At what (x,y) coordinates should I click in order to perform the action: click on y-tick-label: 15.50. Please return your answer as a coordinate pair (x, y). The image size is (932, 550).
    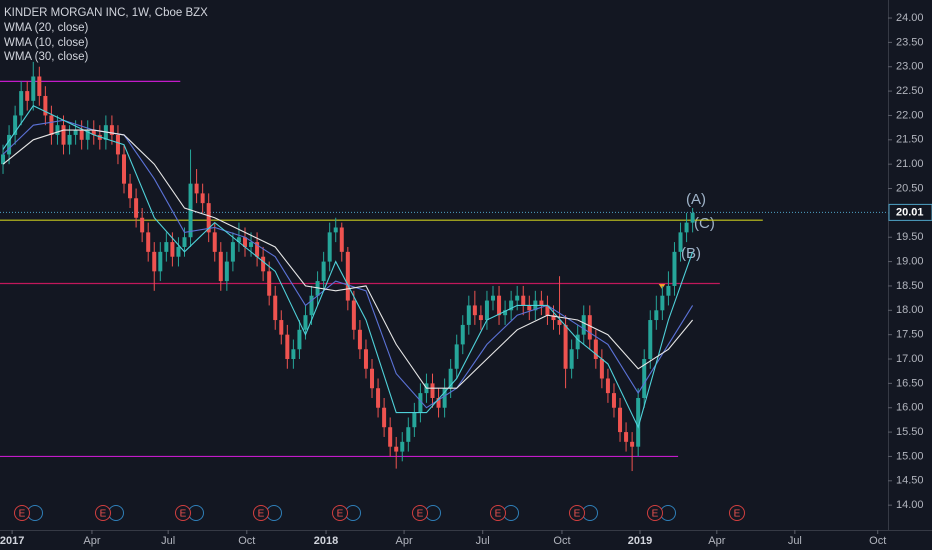
    Looking at the image, I should click on (910, 432).